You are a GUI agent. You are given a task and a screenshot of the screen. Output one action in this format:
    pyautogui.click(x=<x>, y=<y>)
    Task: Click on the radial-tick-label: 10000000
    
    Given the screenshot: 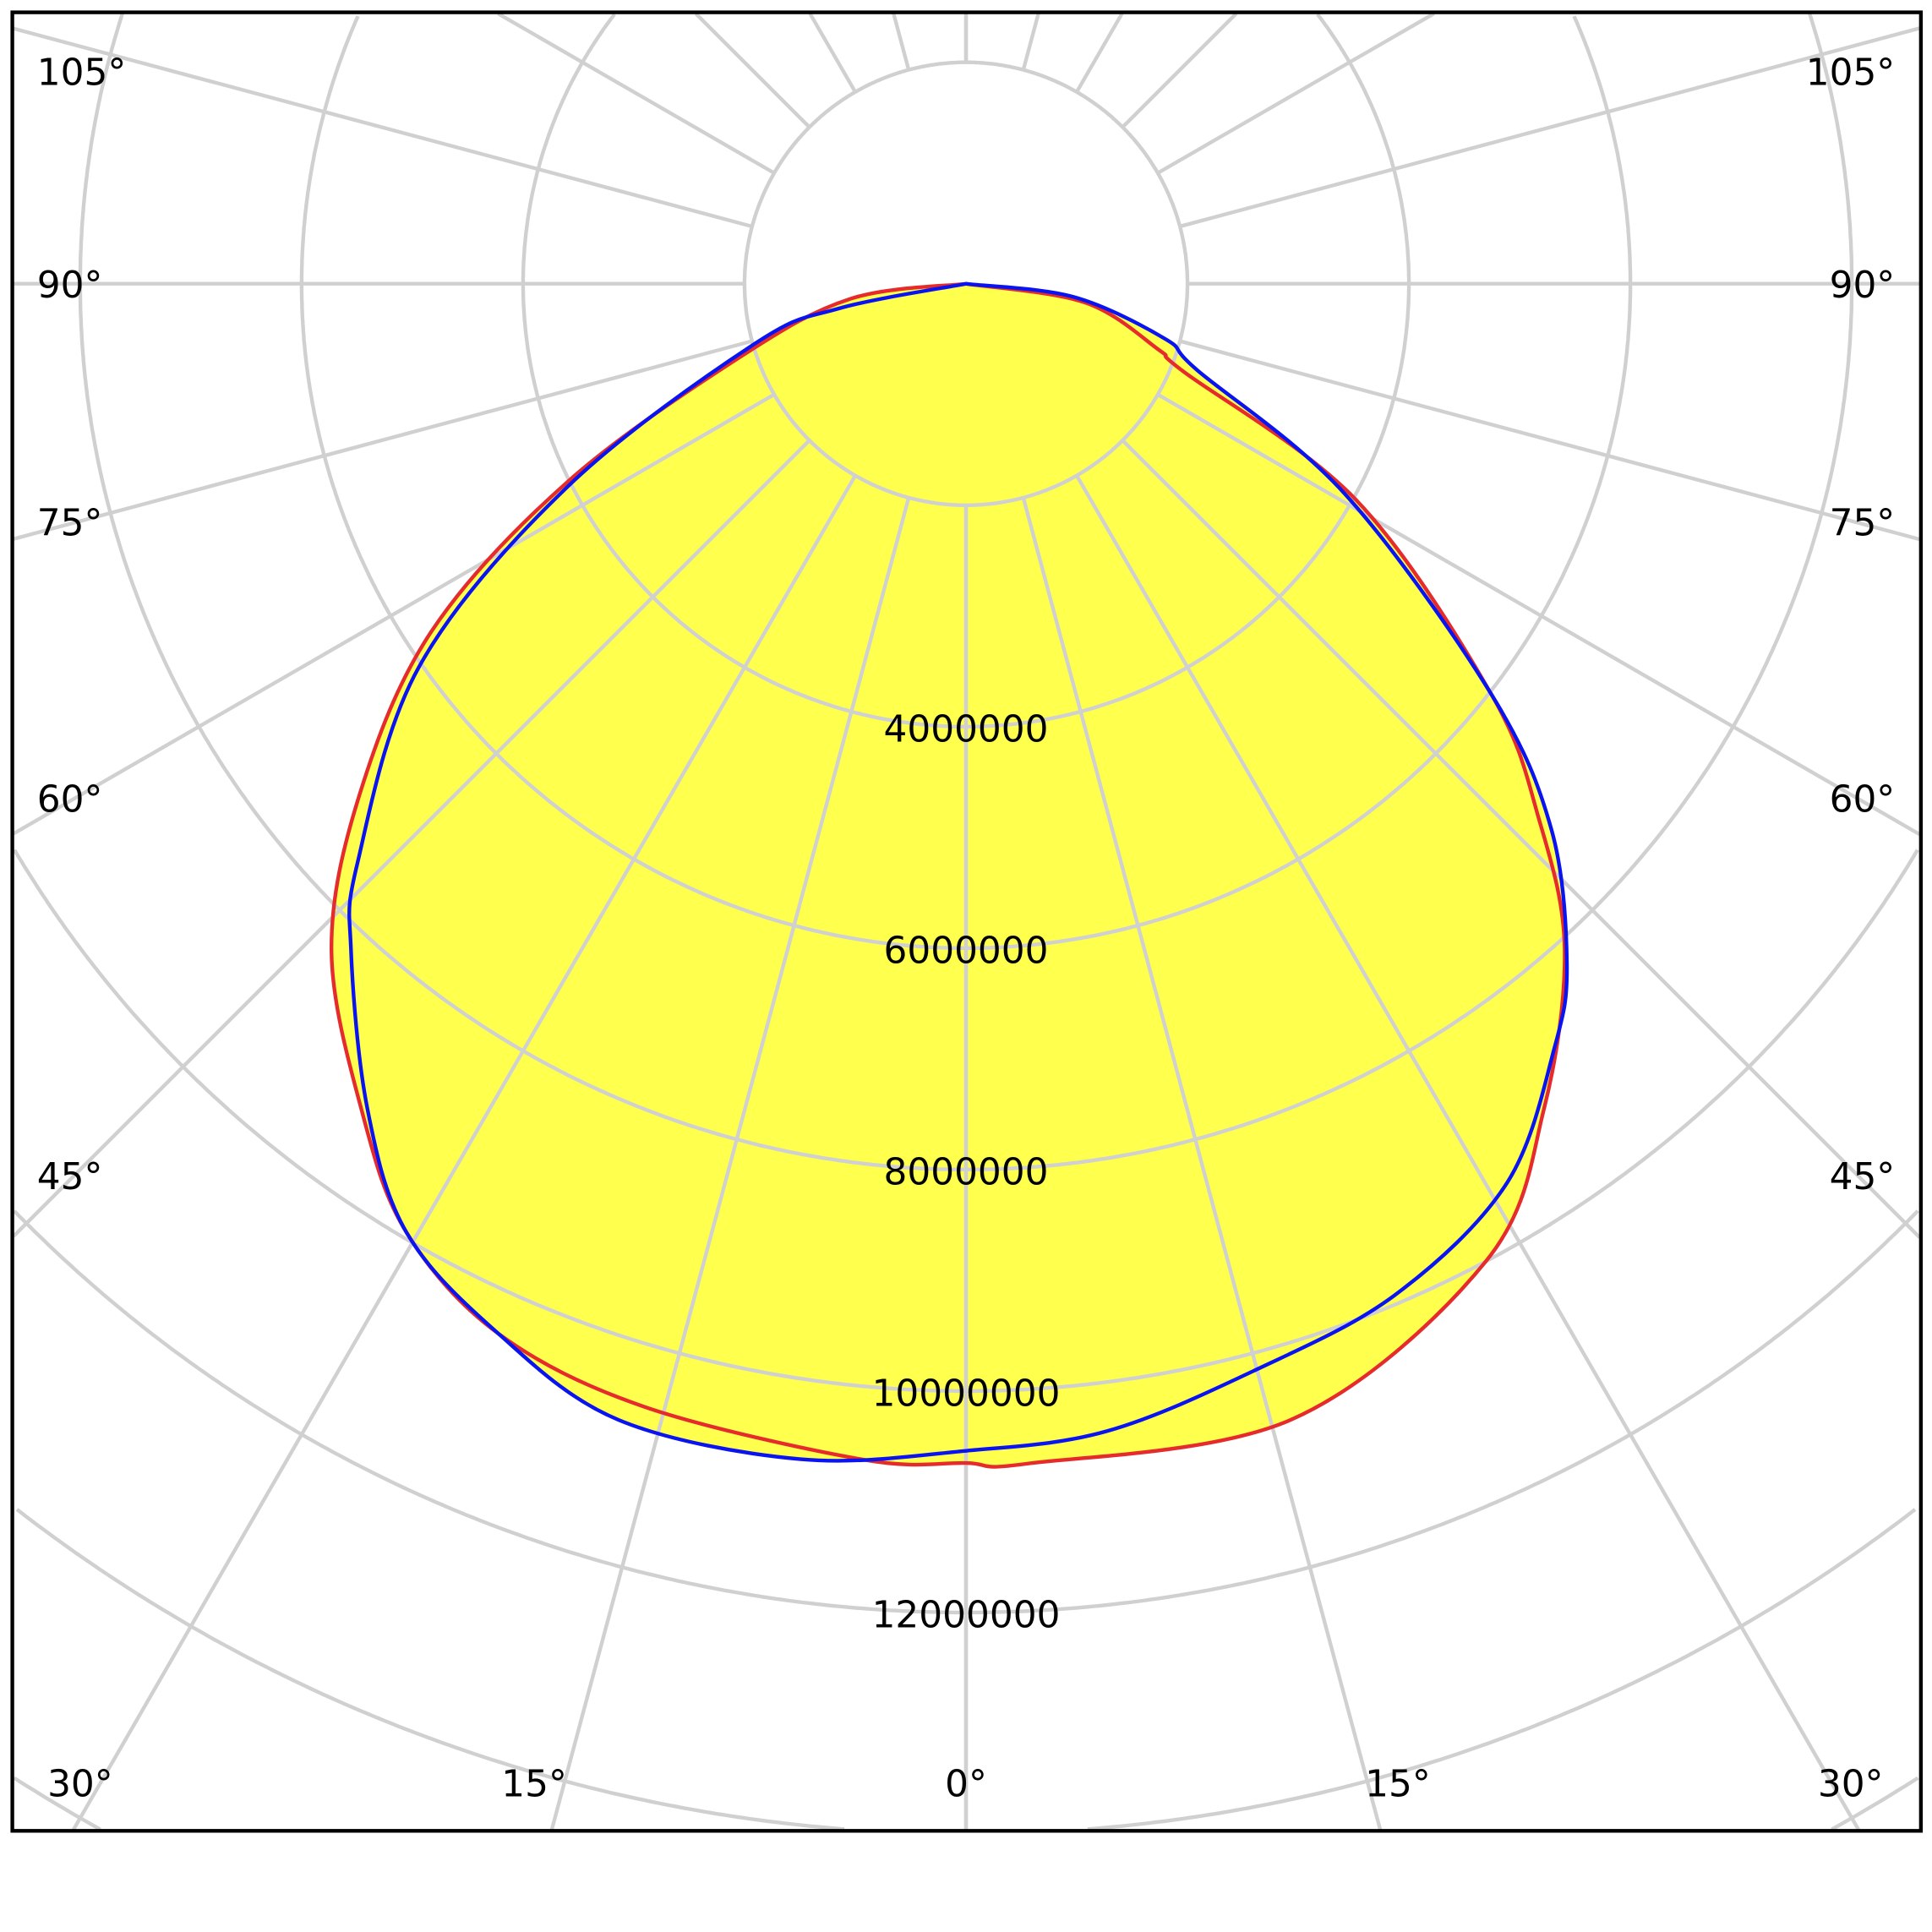 What is the action you would take?
    pyautogui.click(x=966, y=1393)
    